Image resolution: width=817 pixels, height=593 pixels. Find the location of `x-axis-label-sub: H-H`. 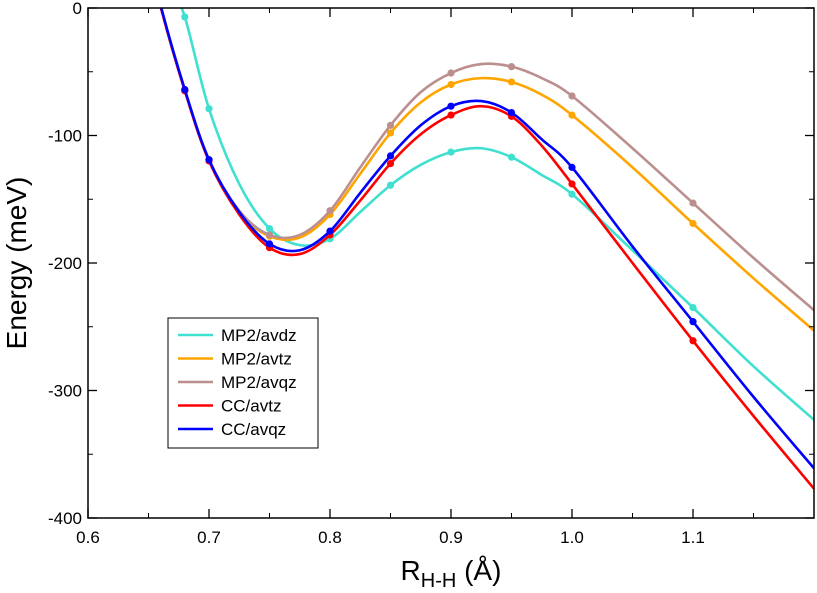

x-axis-label-sub: H-H is located at coordinates (439, 581).